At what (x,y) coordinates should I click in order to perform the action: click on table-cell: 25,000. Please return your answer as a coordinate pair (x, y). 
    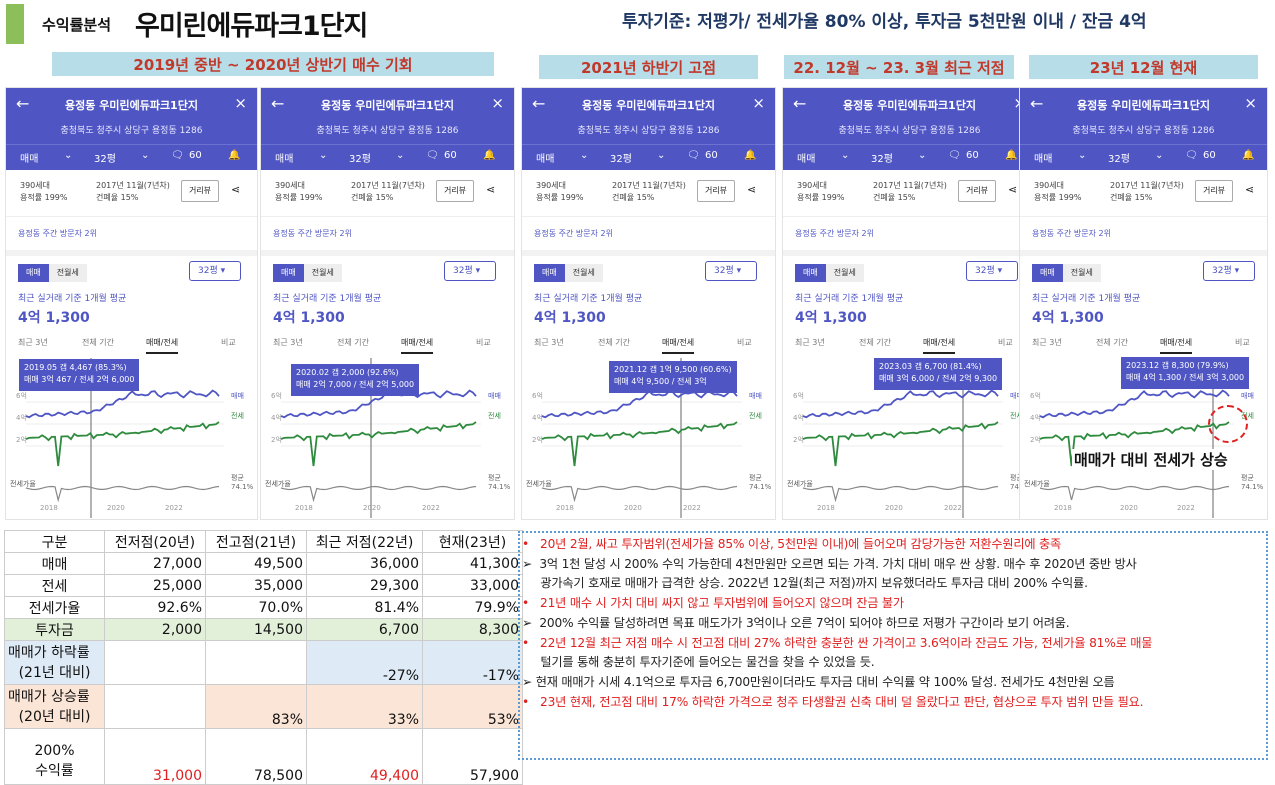
    Looking at the image, I should click on (155, 585).